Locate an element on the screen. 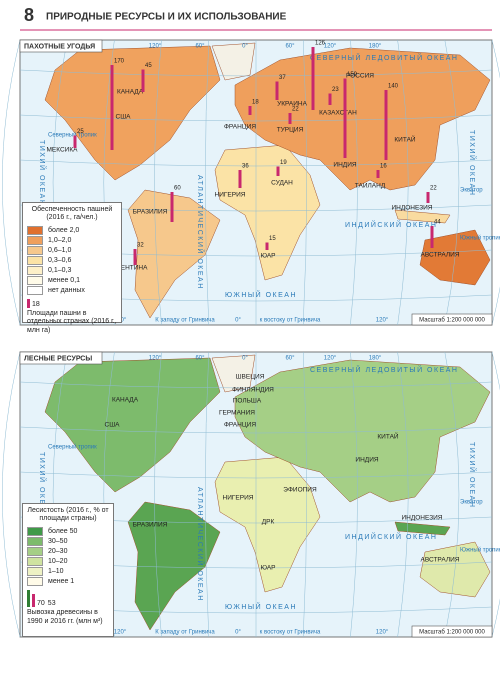 This screenshot has height=675, width=500. bar-value: 37 is located at coordinates (282, 78).